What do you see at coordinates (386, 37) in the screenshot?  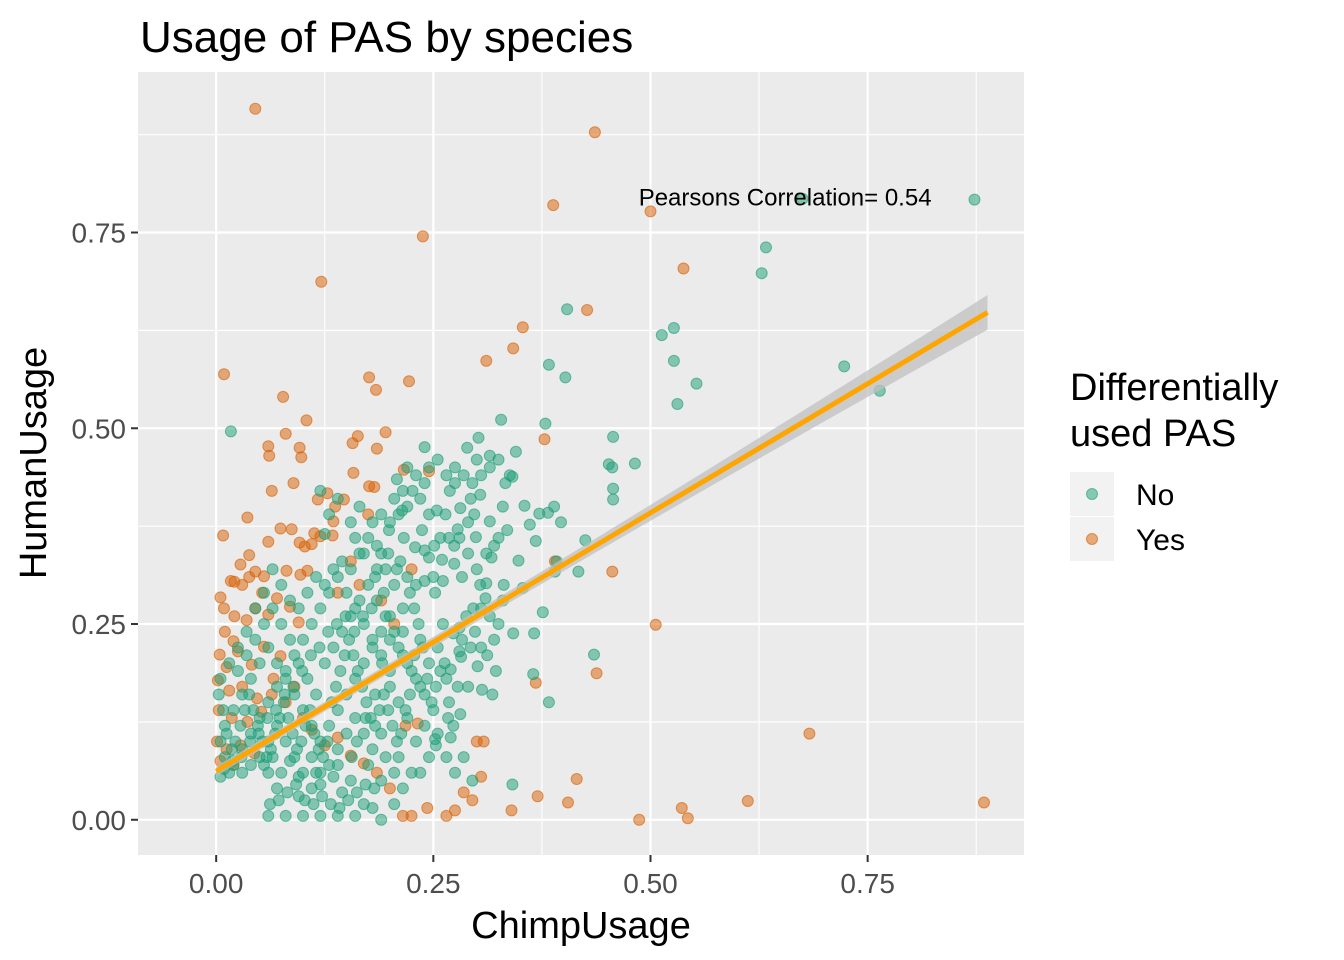 I see `chart-title: Usage of PAS by species` at bounding box center [386, 37].